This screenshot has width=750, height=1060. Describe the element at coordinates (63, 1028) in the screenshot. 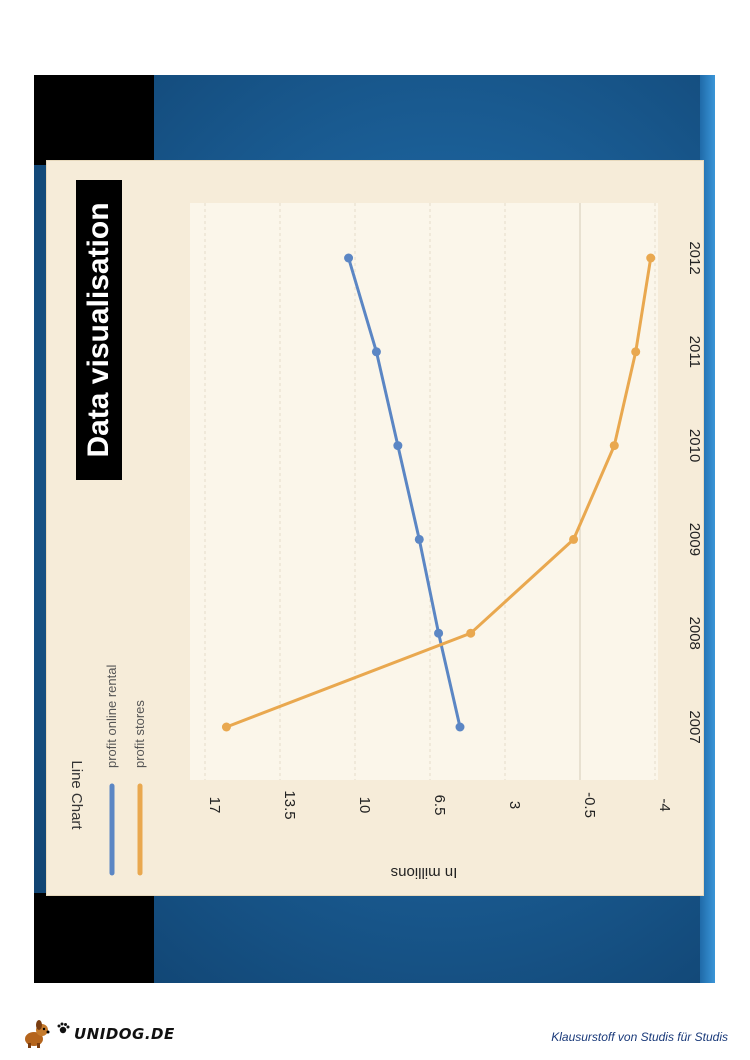

I see `paw-icon` at that location.